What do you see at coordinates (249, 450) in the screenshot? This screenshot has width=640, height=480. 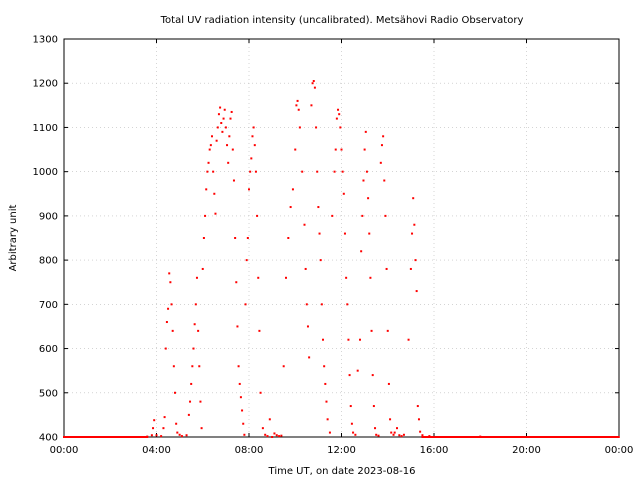 I see `x-tick-label: 08:00` at bounding box center [249, 450].